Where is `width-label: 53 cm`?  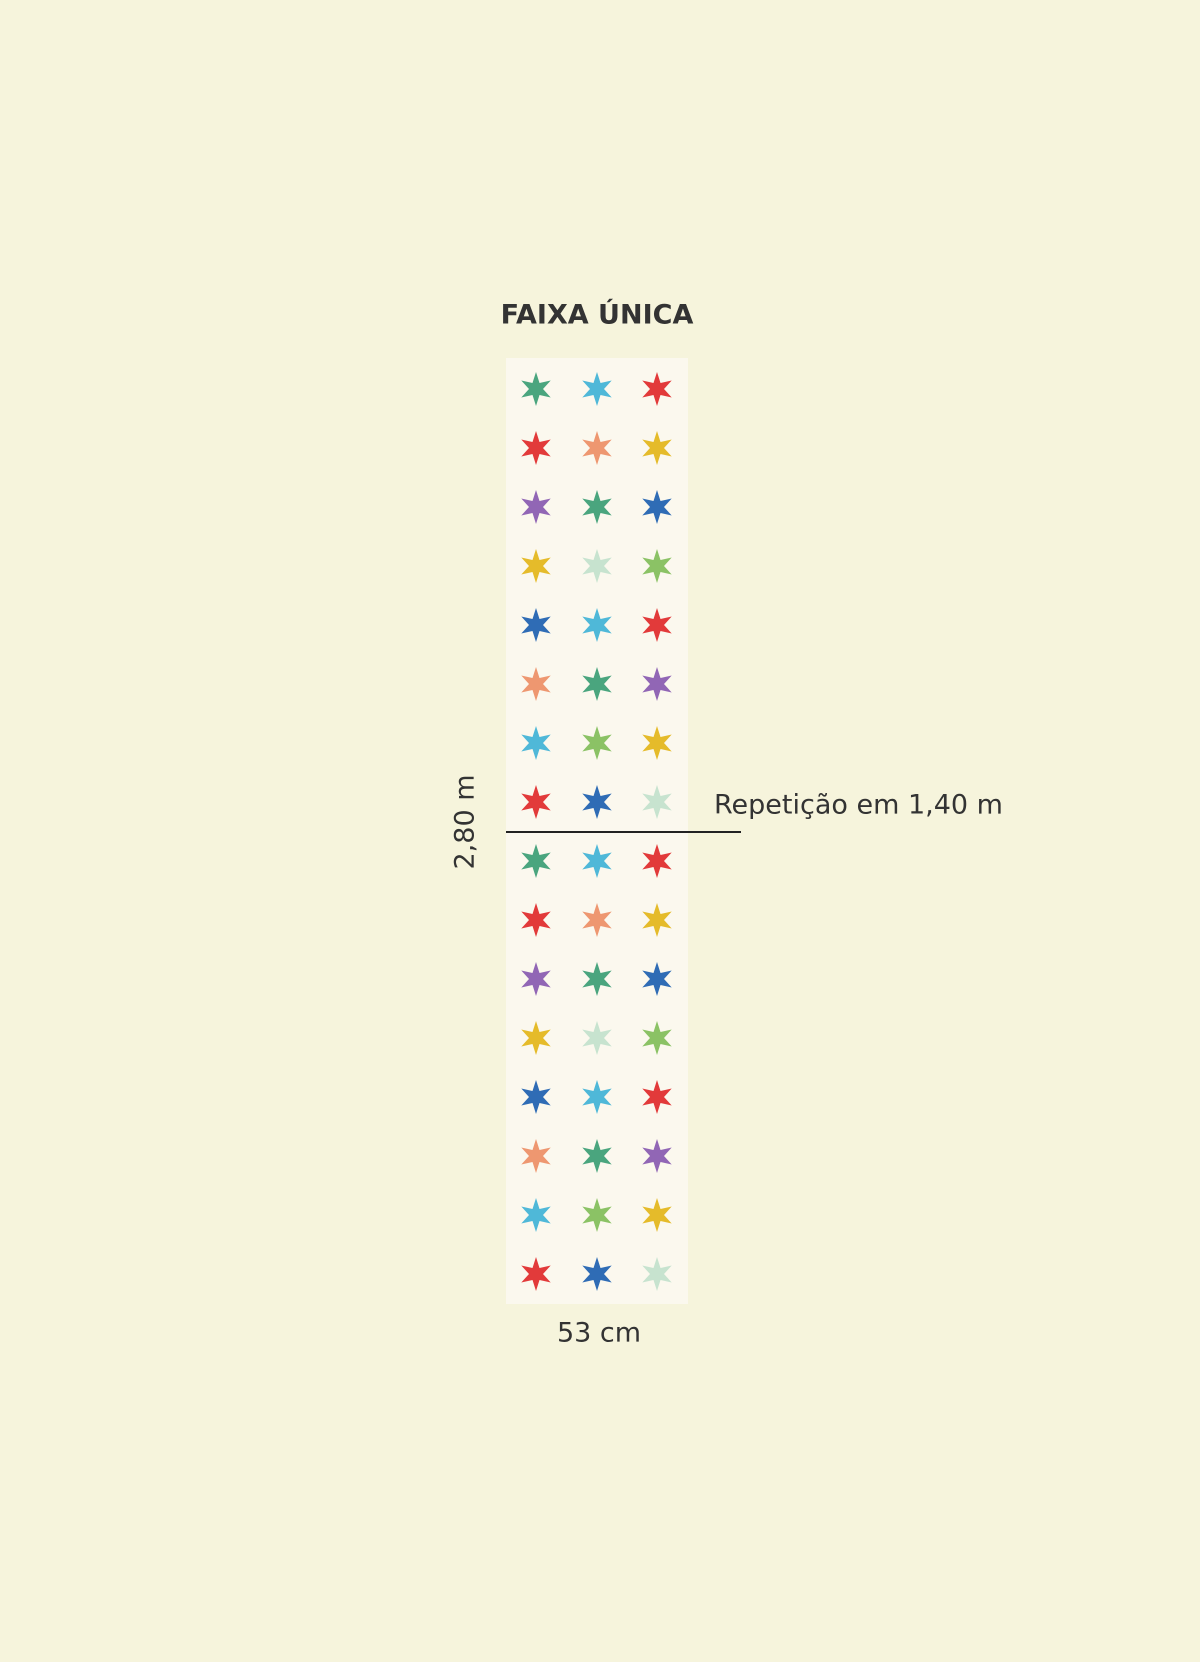
width-label: 53 cm is located at coordinates (599, 1333).